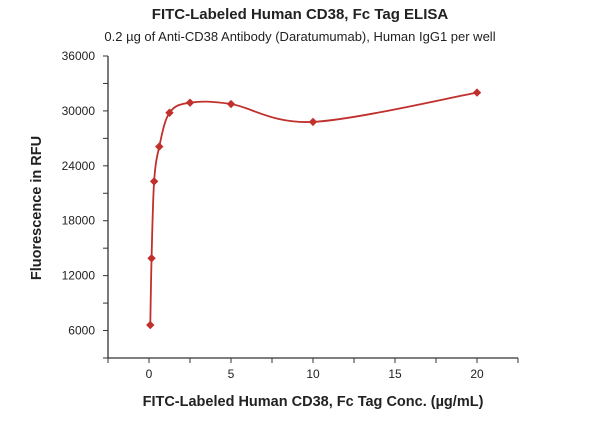  Describe the element at coordinates (300, 14) in the screenshot. I see `chart-title: FITC-Labeled Human CD38, Fc Tag ELISA` at that location.